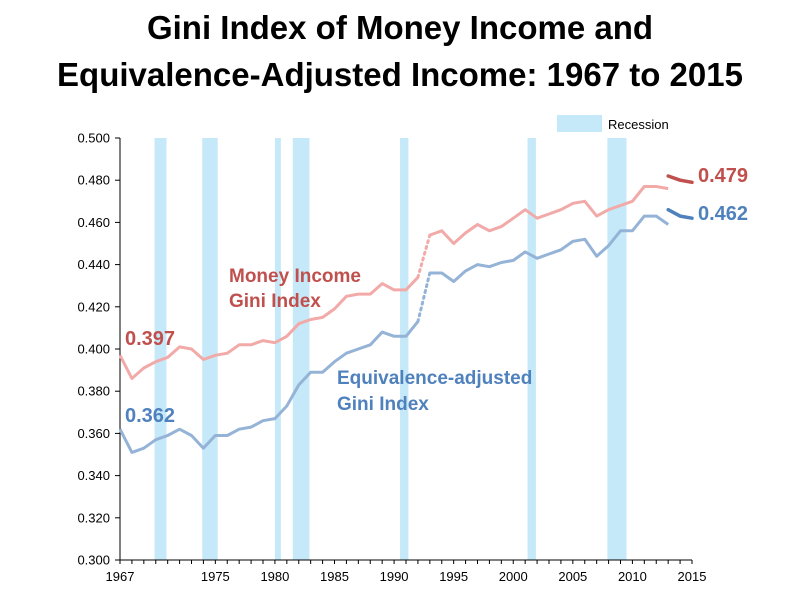  I want to click on series-0-line-late, so click(549, 215).